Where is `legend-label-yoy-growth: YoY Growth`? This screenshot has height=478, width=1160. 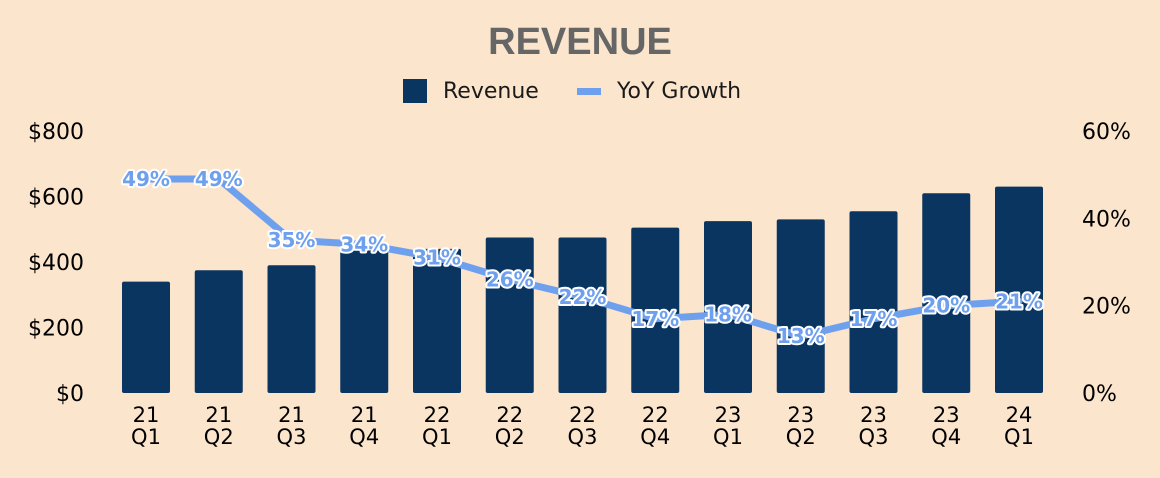
legend-label-yoy-growth: YoY Growth is located at coordinates (678, 91).